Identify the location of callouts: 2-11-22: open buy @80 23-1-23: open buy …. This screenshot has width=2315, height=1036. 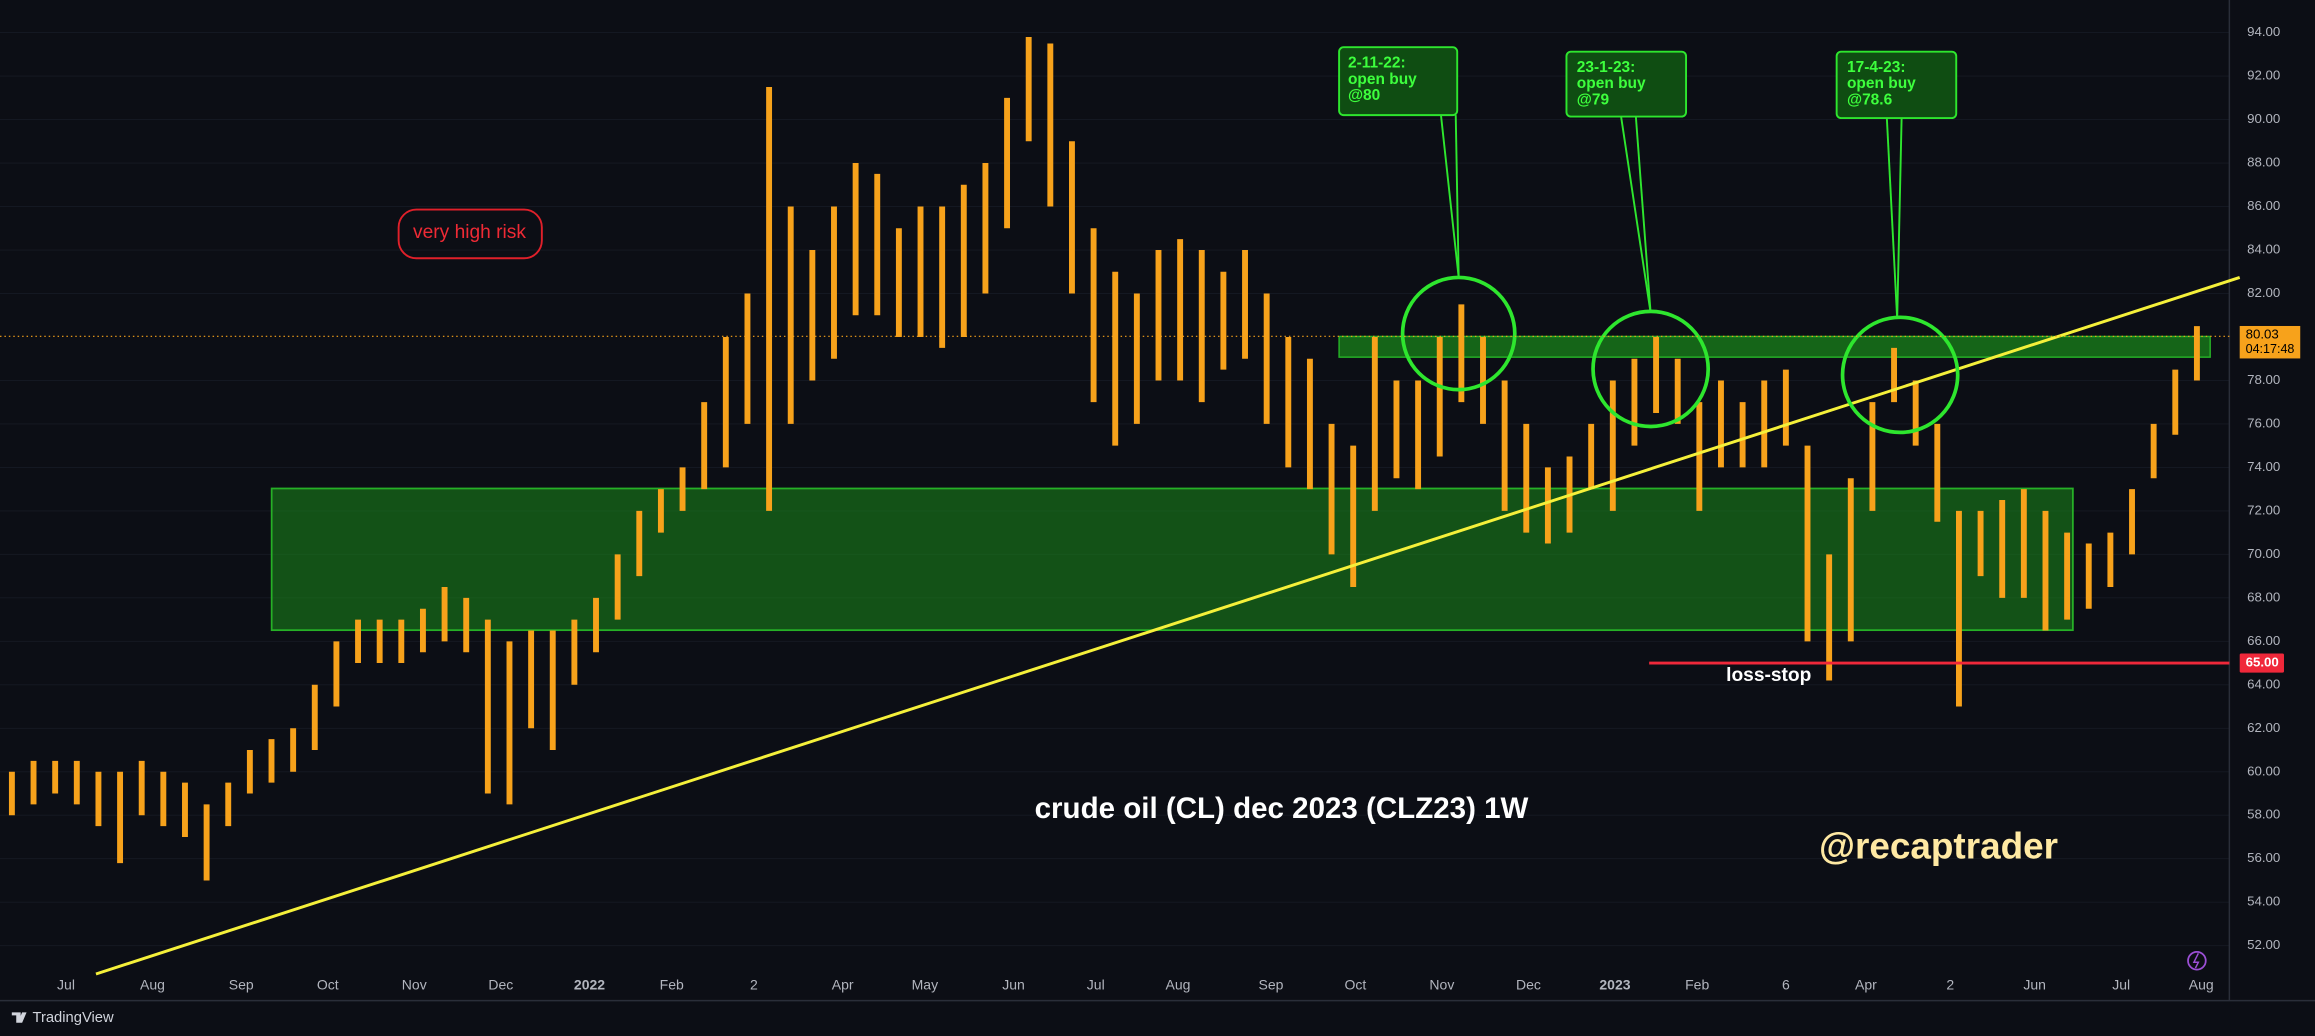
(1648, 83).